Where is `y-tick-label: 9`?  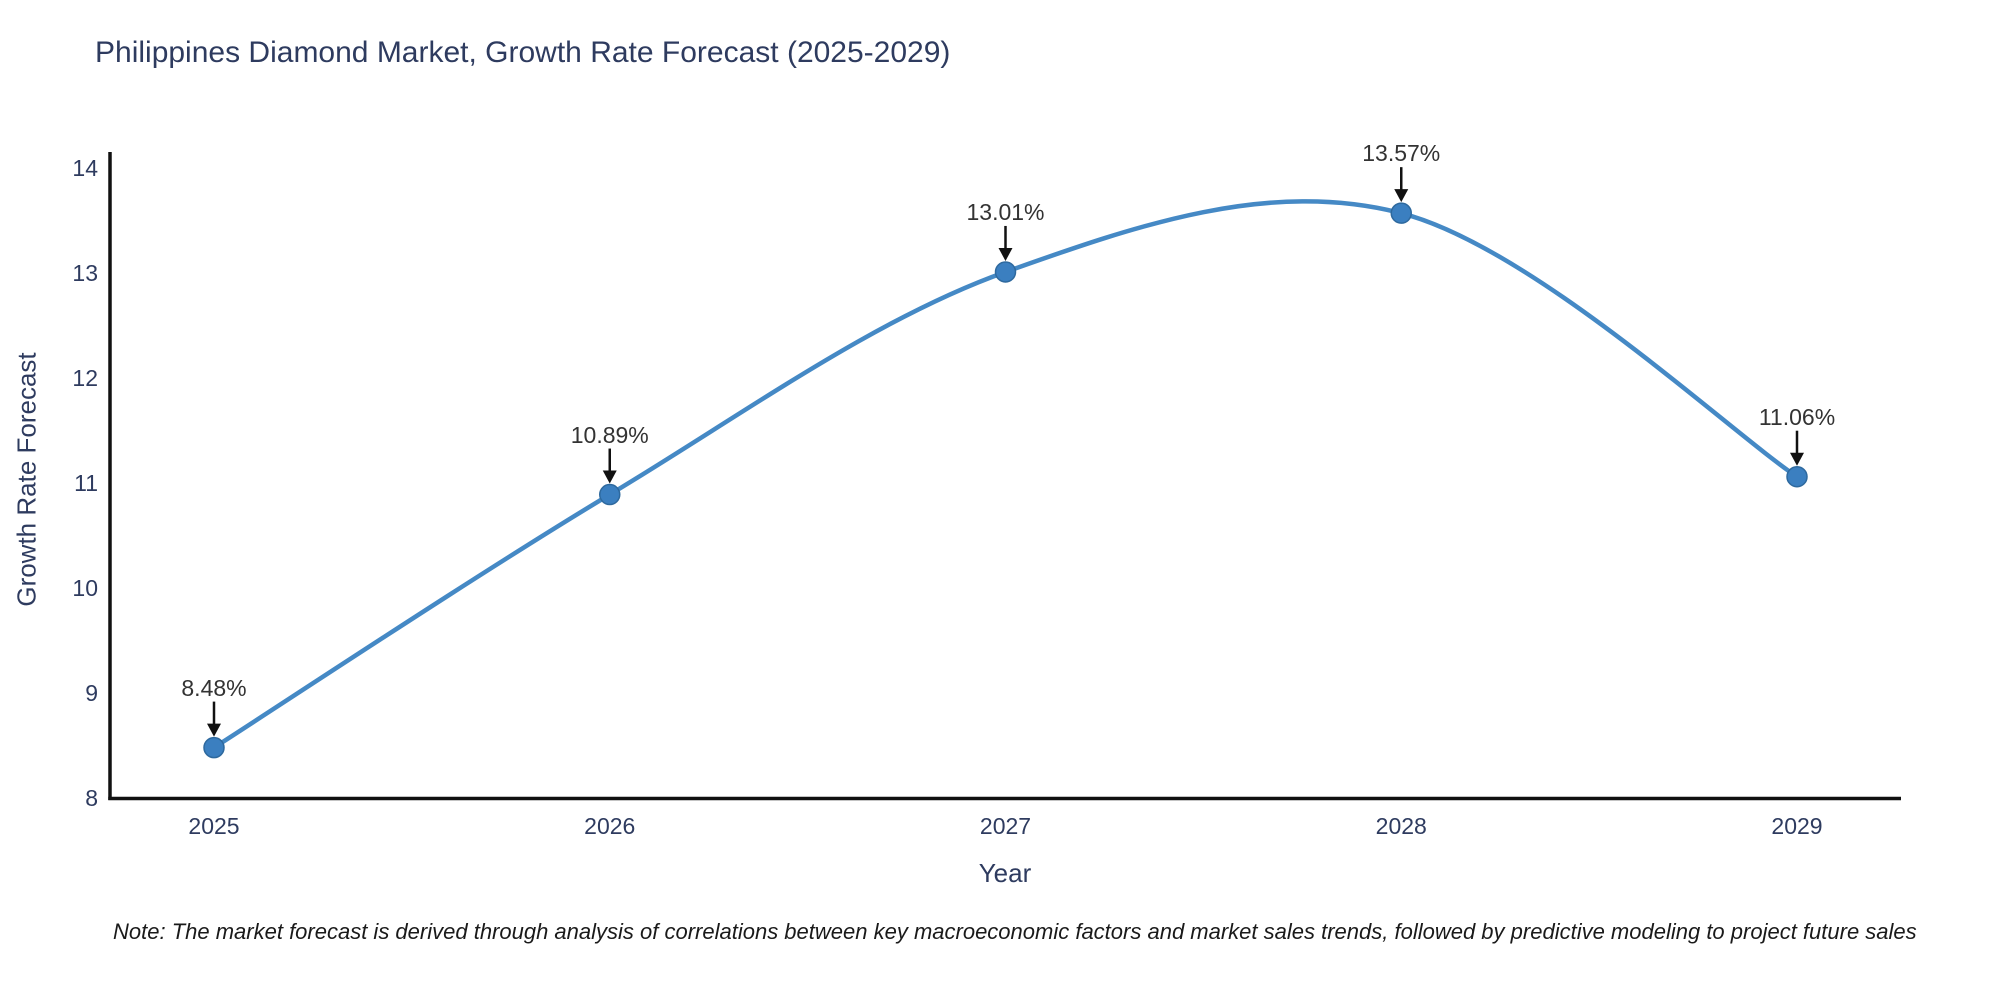
y-tick-label: 9 is located at coordinates (91, 693).